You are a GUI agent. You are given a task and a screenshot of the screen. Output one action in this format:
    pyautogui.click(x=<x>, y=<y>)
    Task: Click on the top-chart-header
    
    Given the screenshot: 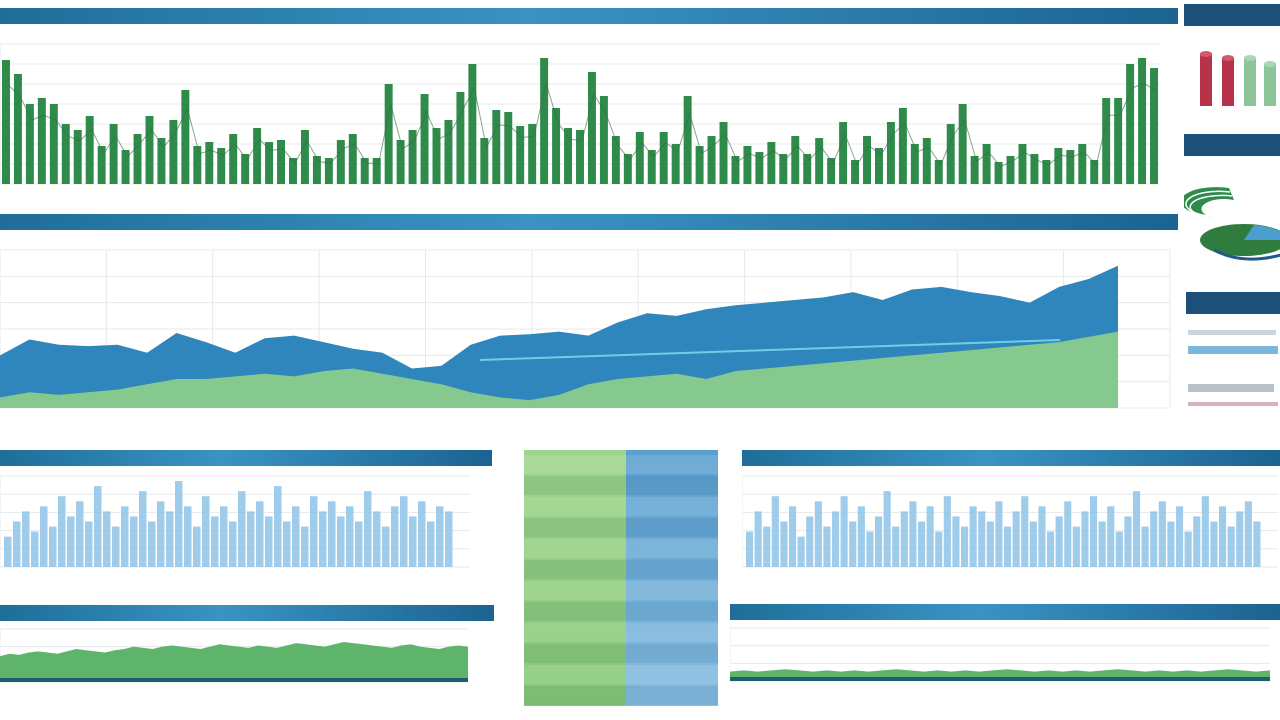 What is the action you would take?
    pyautogui.click(x=589, y=16)
    